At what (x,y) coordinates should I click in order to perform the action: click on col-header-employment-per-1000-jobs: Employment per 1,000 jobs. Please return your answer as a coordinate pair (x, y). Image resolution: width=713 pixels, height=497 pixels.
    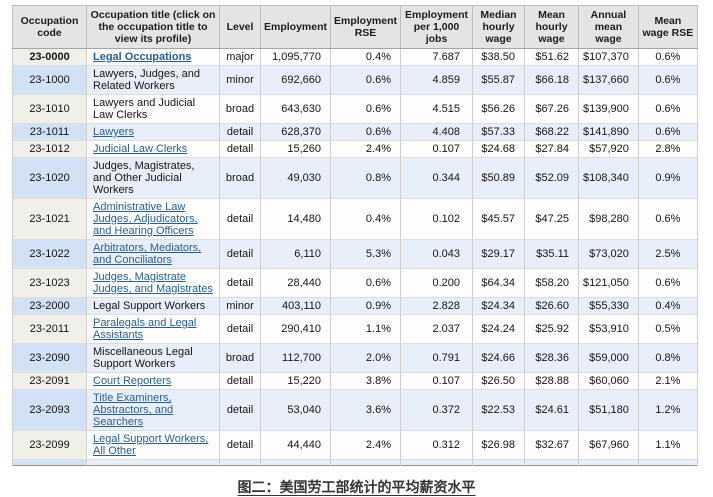
    Looking at the image, I should click on (436, 27).